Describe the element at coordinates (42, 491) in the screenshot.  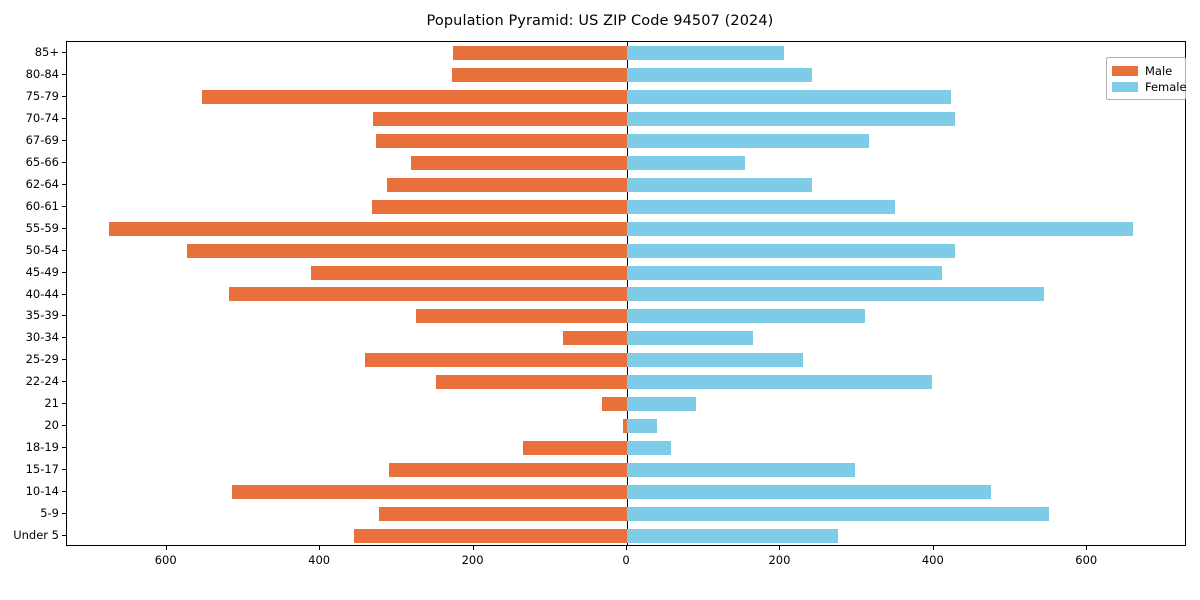
I see `y-tick-label-10-14: 10-14` at that location.